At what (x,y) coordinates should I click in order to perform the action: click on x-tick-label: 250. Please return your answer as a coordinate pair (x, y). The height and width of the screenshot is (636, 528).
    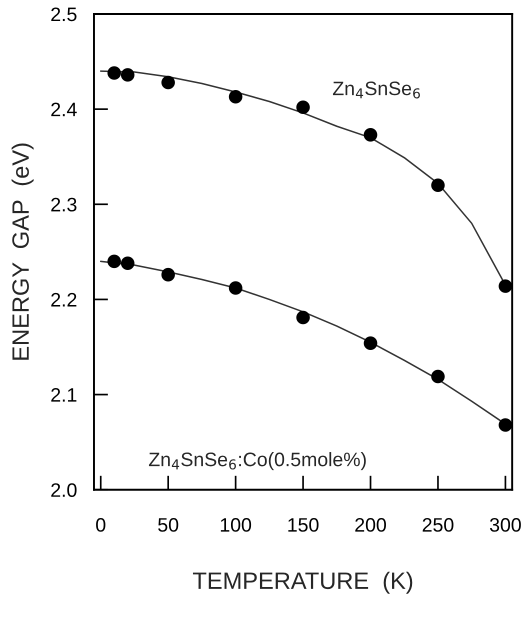
    Looking at the image, I should click on (438, 525).